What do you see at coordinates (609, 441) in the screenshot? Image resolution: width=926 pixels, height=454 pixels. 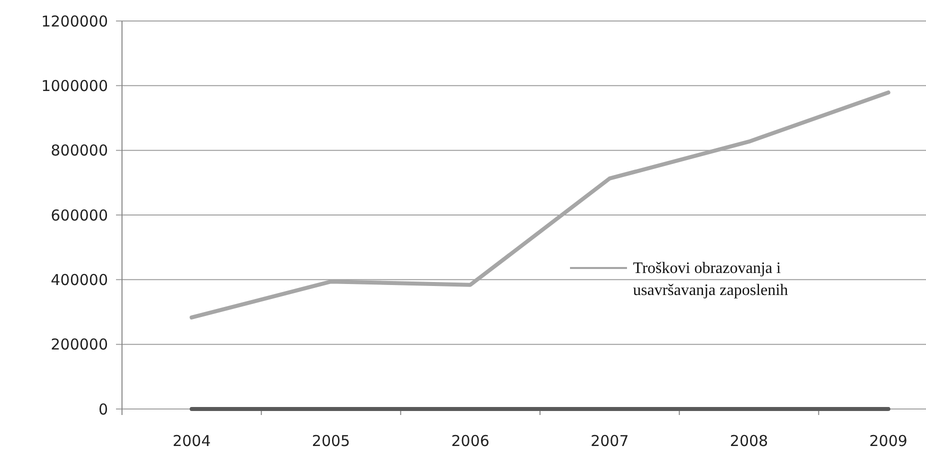 I see `x-tick-label: 2007` at bounding box center [609, 441].